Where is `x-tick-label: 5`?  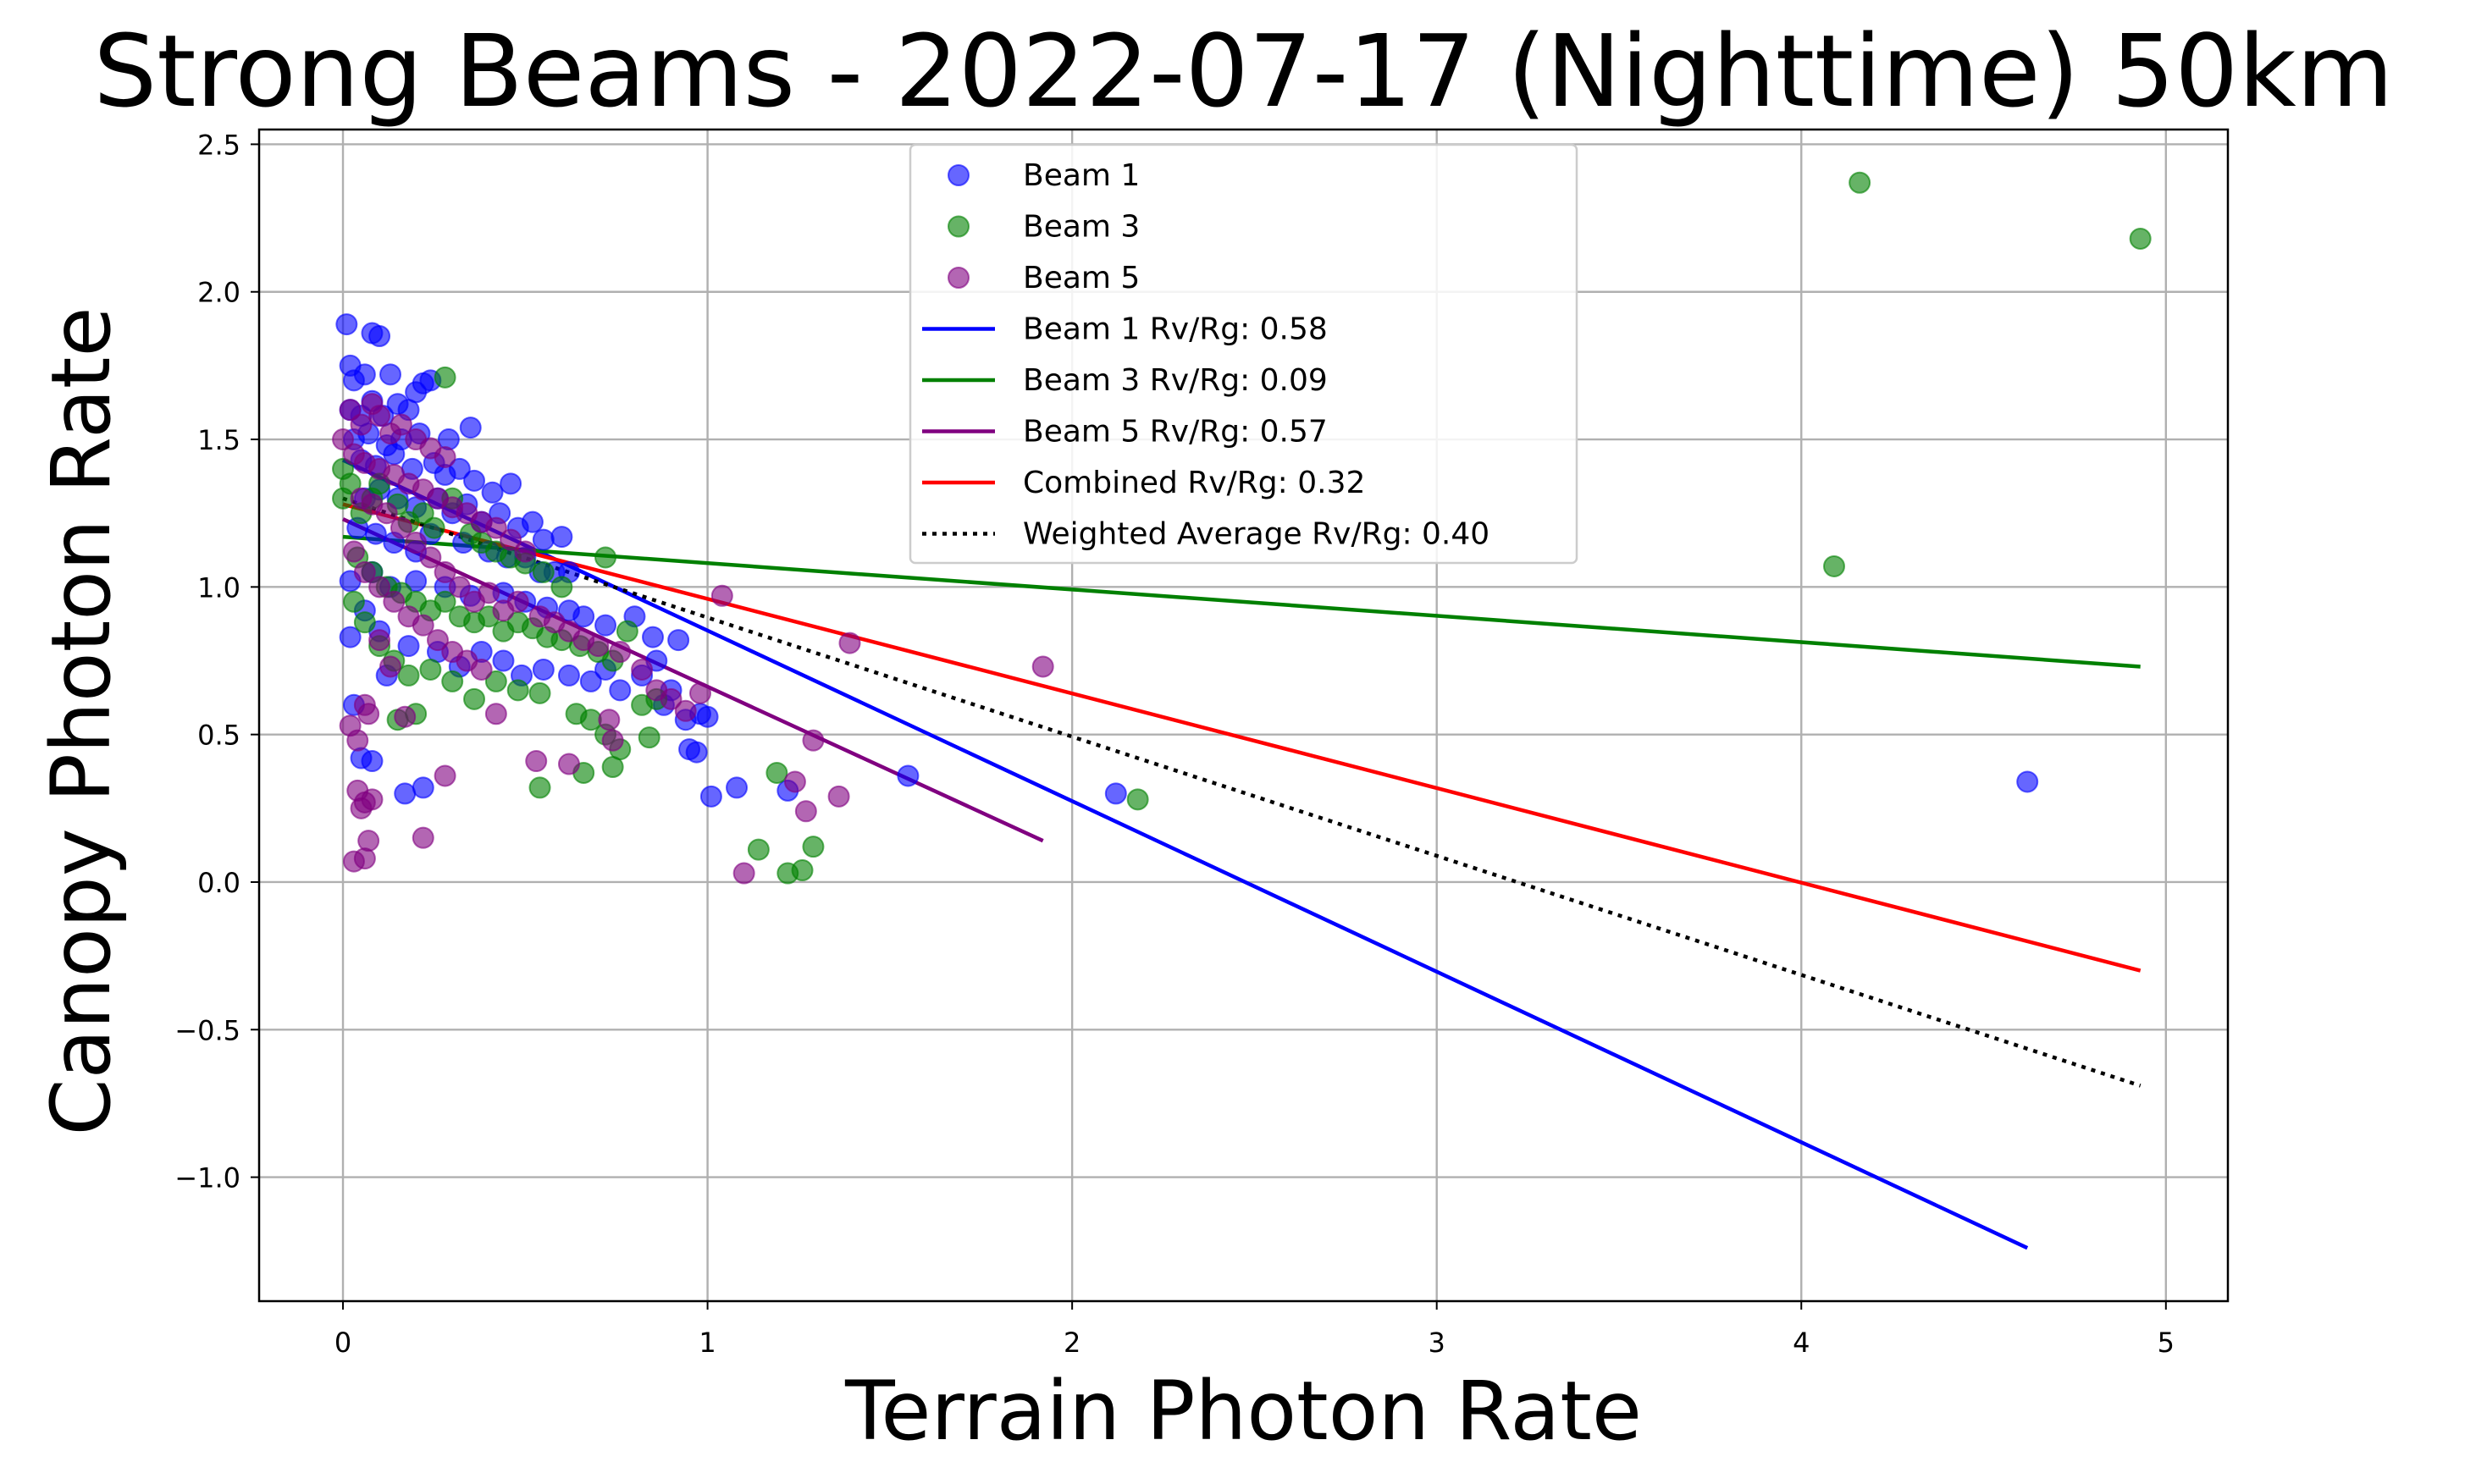
x-tick-label: 5 is located at coordinates (2166, 1343).